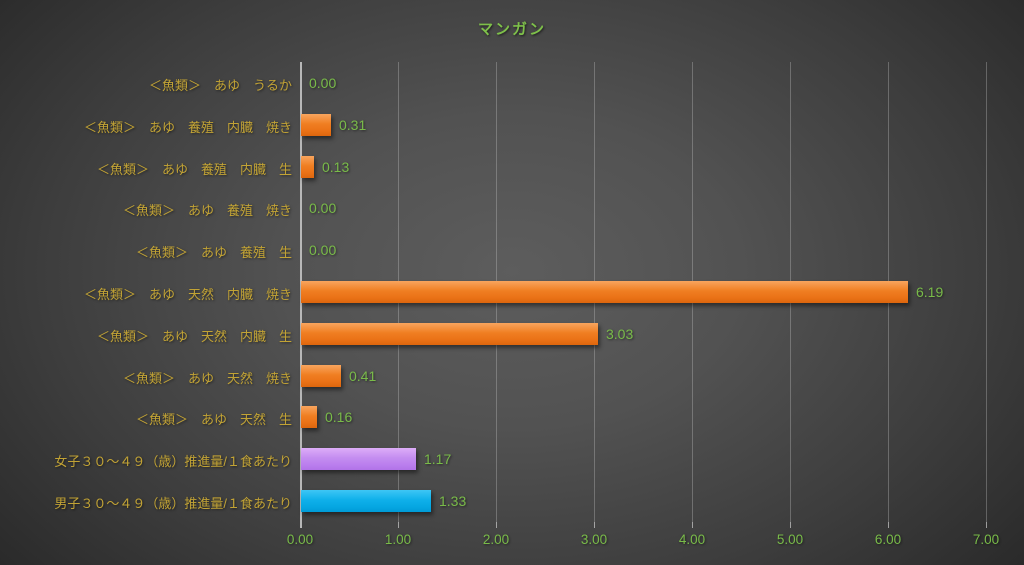 Image resolution: width=1024 pixels, height=565 pixels. Describe the element at coordinates (207, 378) in the screenshot. I see `category-label: ＜魚類＞ あゆ 天然 焼き` at that location.